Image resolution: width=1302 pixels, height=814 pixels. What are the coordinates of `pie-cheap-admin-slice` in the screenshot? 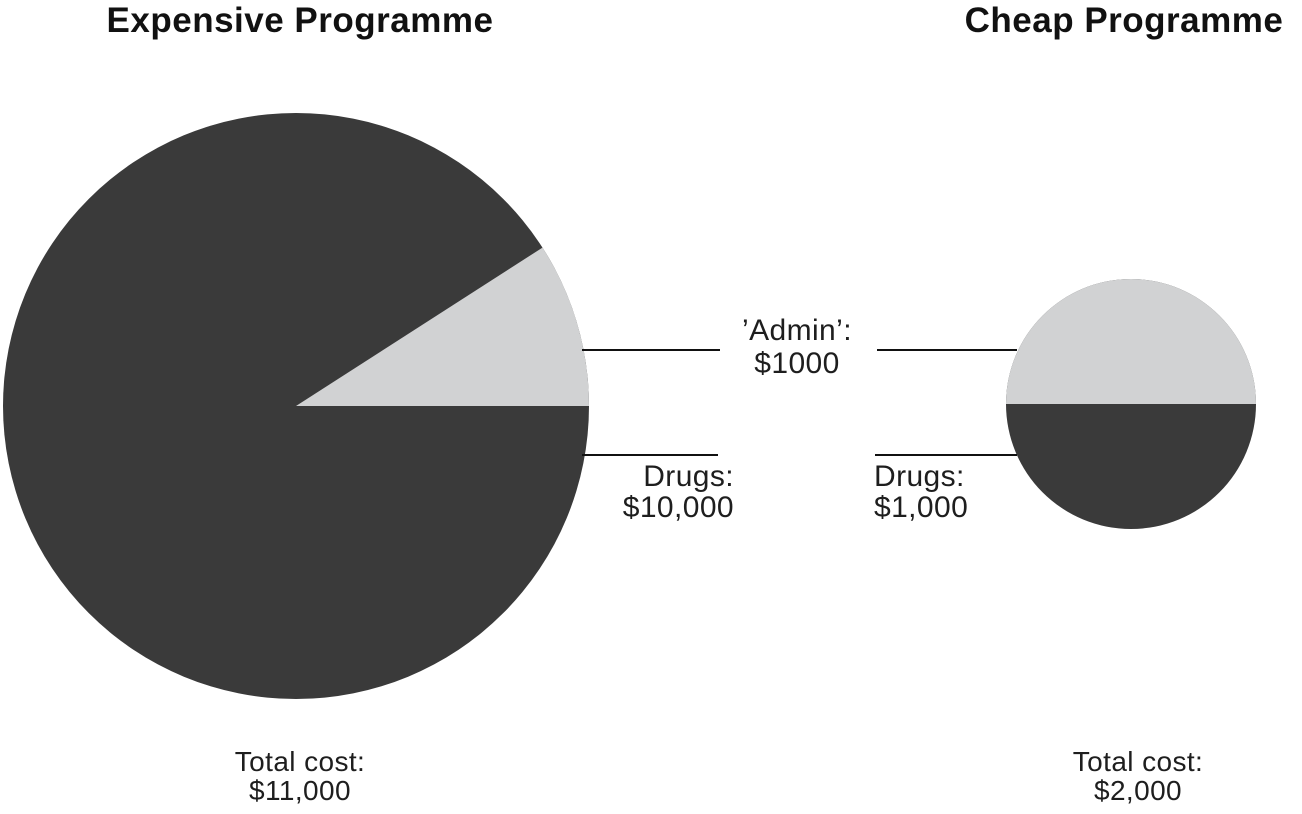 It's located at (1131, 341).